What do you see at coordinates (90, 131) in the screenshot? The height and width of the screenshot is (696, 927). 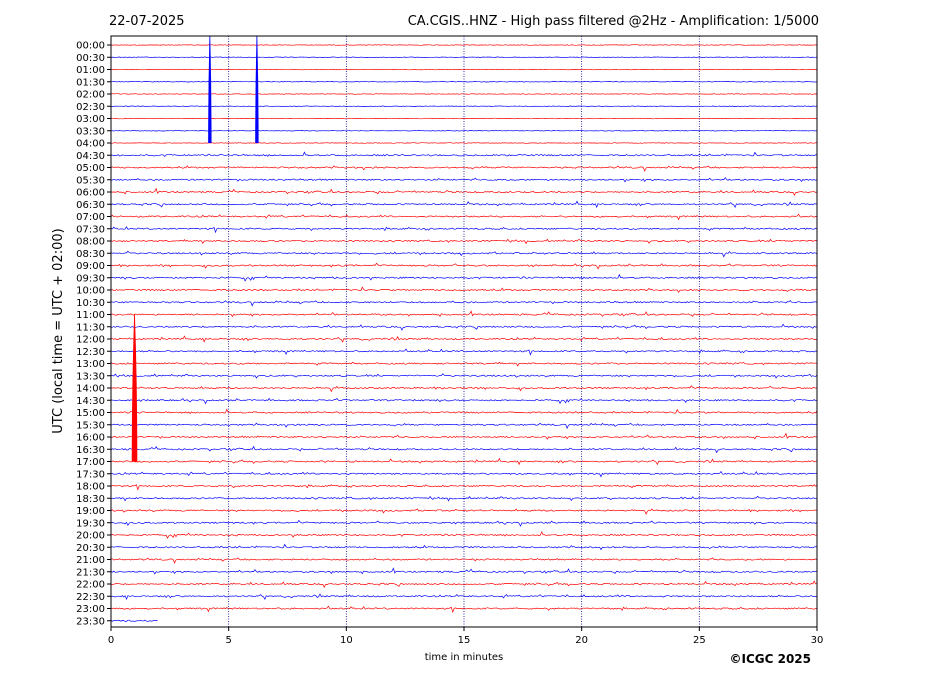 I see `y-tick-label: 03:30` at bounding box center [90, 131].